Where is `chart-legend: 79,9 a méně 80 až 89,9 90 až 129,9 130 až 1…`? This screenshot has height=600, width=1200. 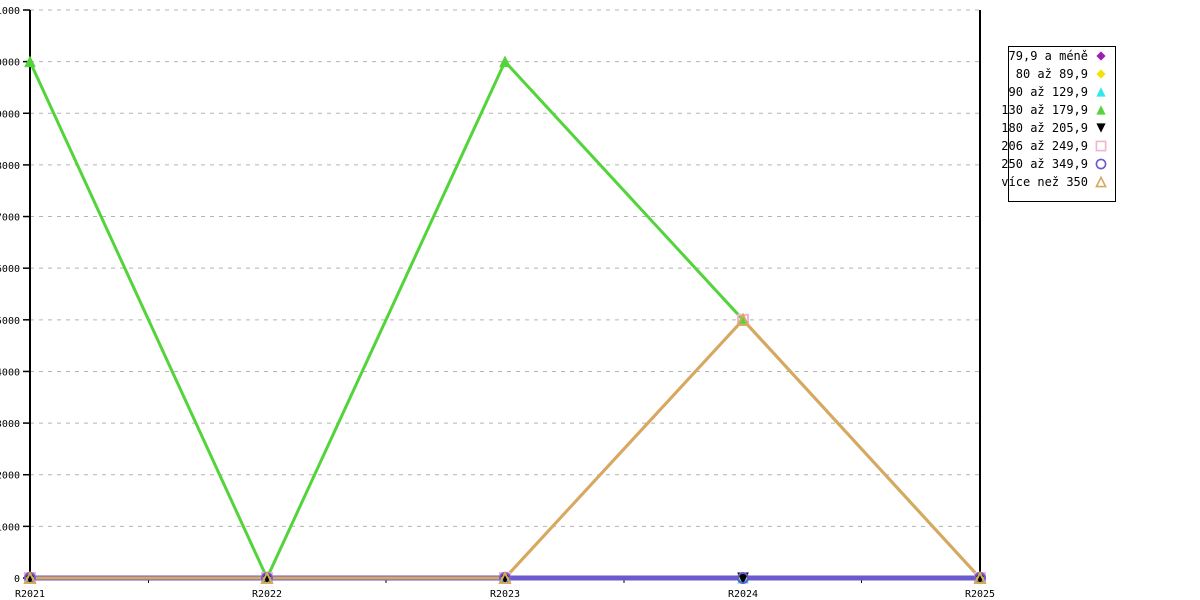 chart-legend: 79,9 a méně 80 až 89,9 90 až 129,9 130 až 1… is located at coordinates (1058, 124).